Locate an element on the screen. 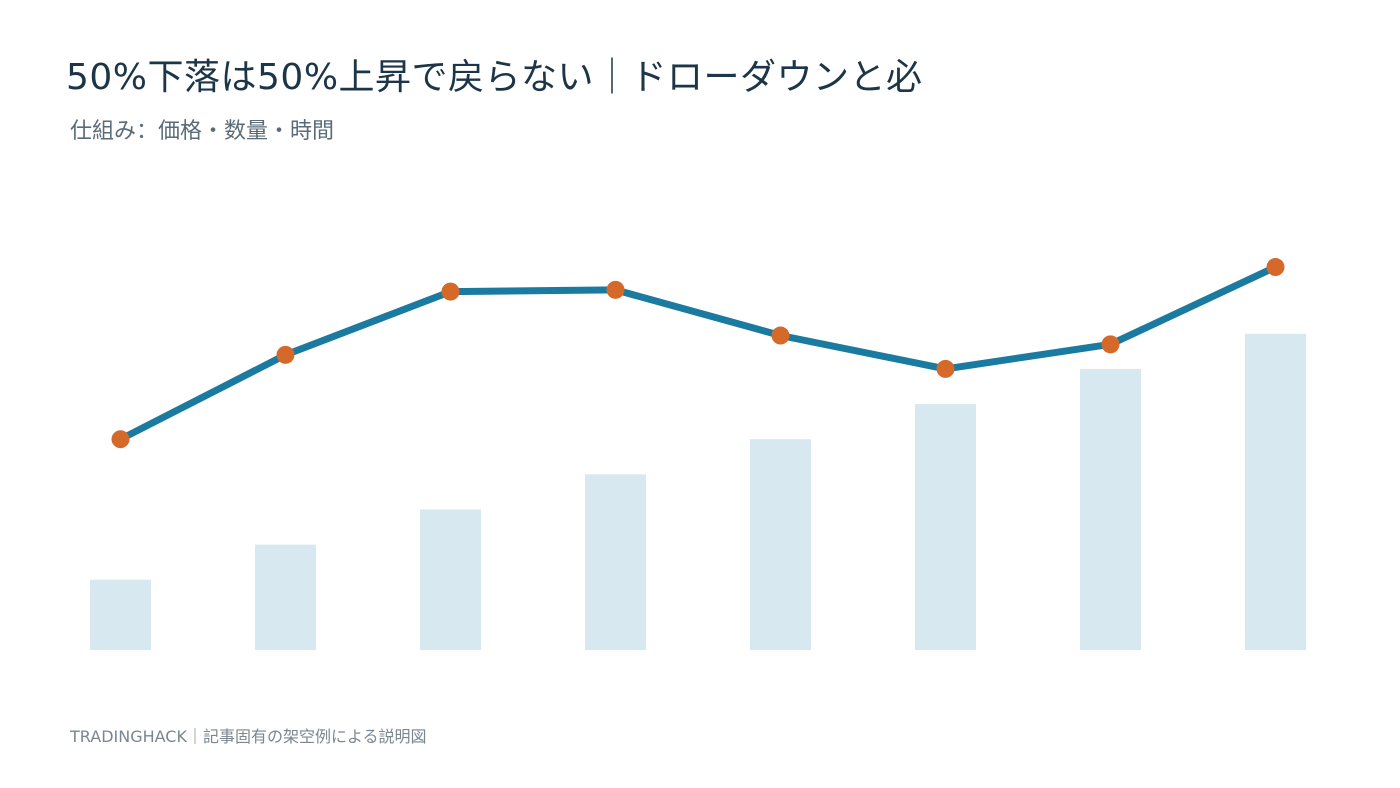  chart-title: 50%下落は50%上昇で戻らない｜ドローダウンと必 is located at coordinates (494, 77).